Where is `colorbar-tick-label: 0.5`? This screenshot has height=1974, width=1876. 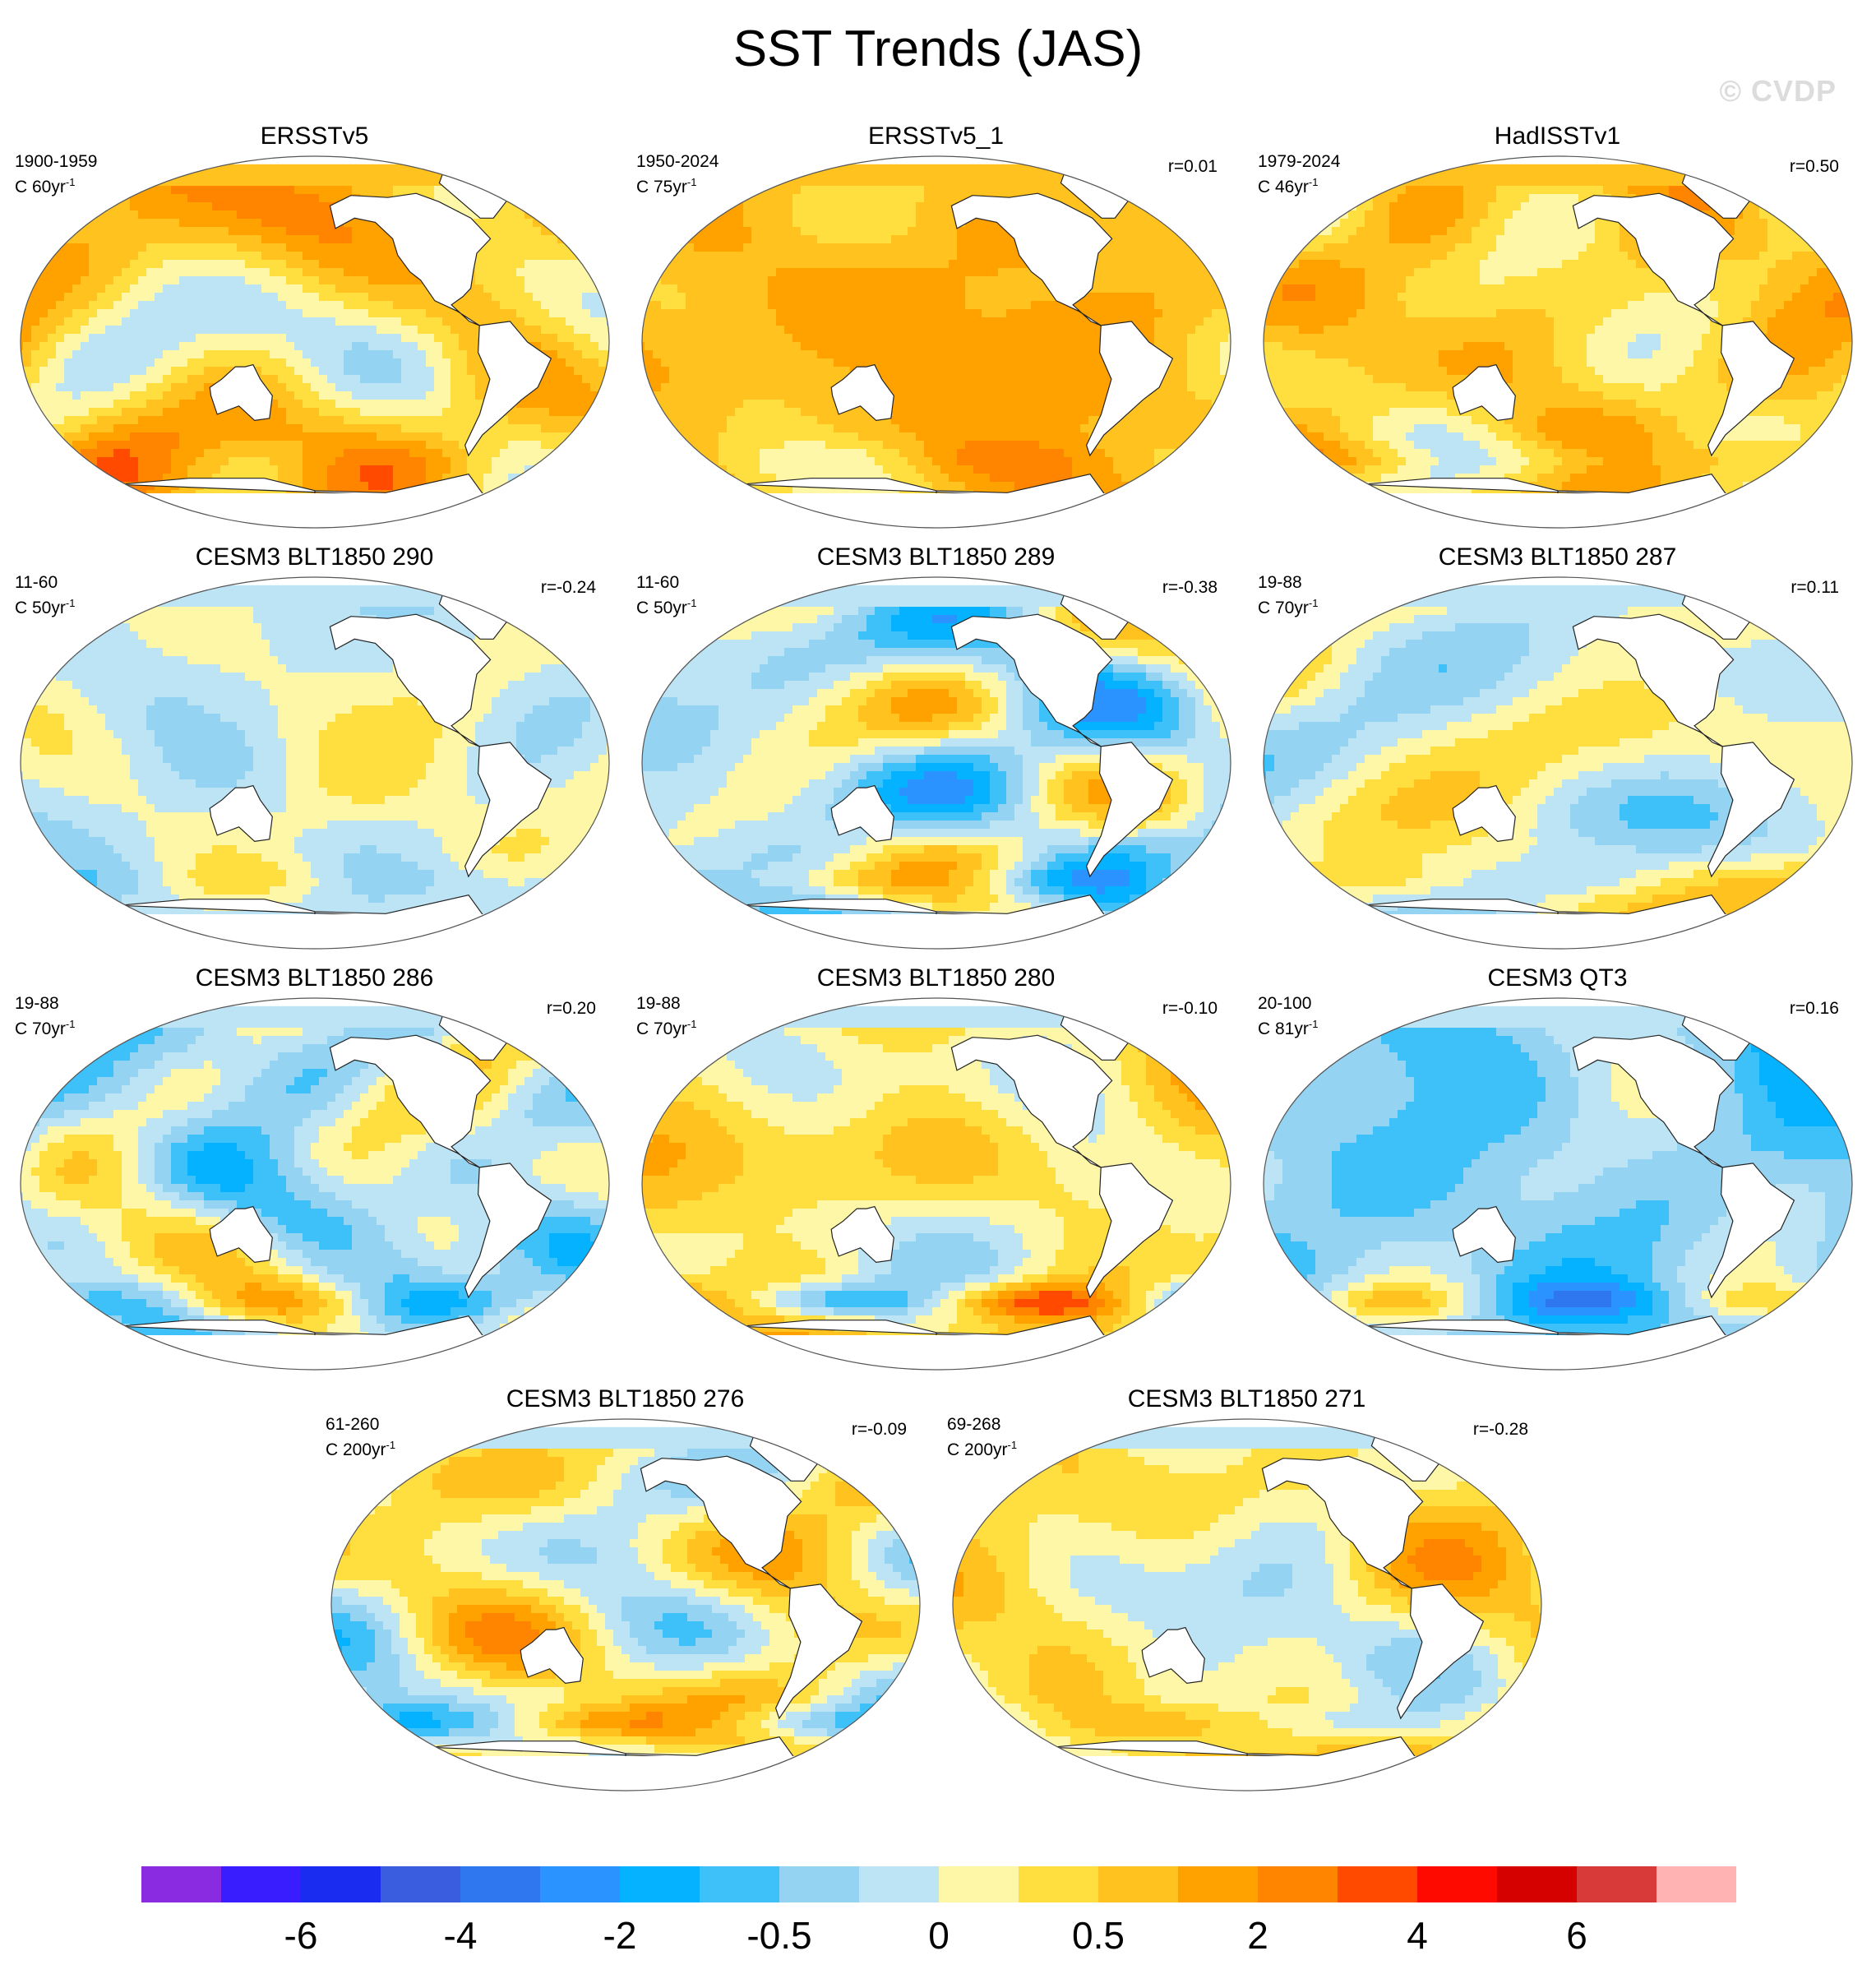
colorbar-tick-label: 0.5 is located at coordinates (1098, 1935).